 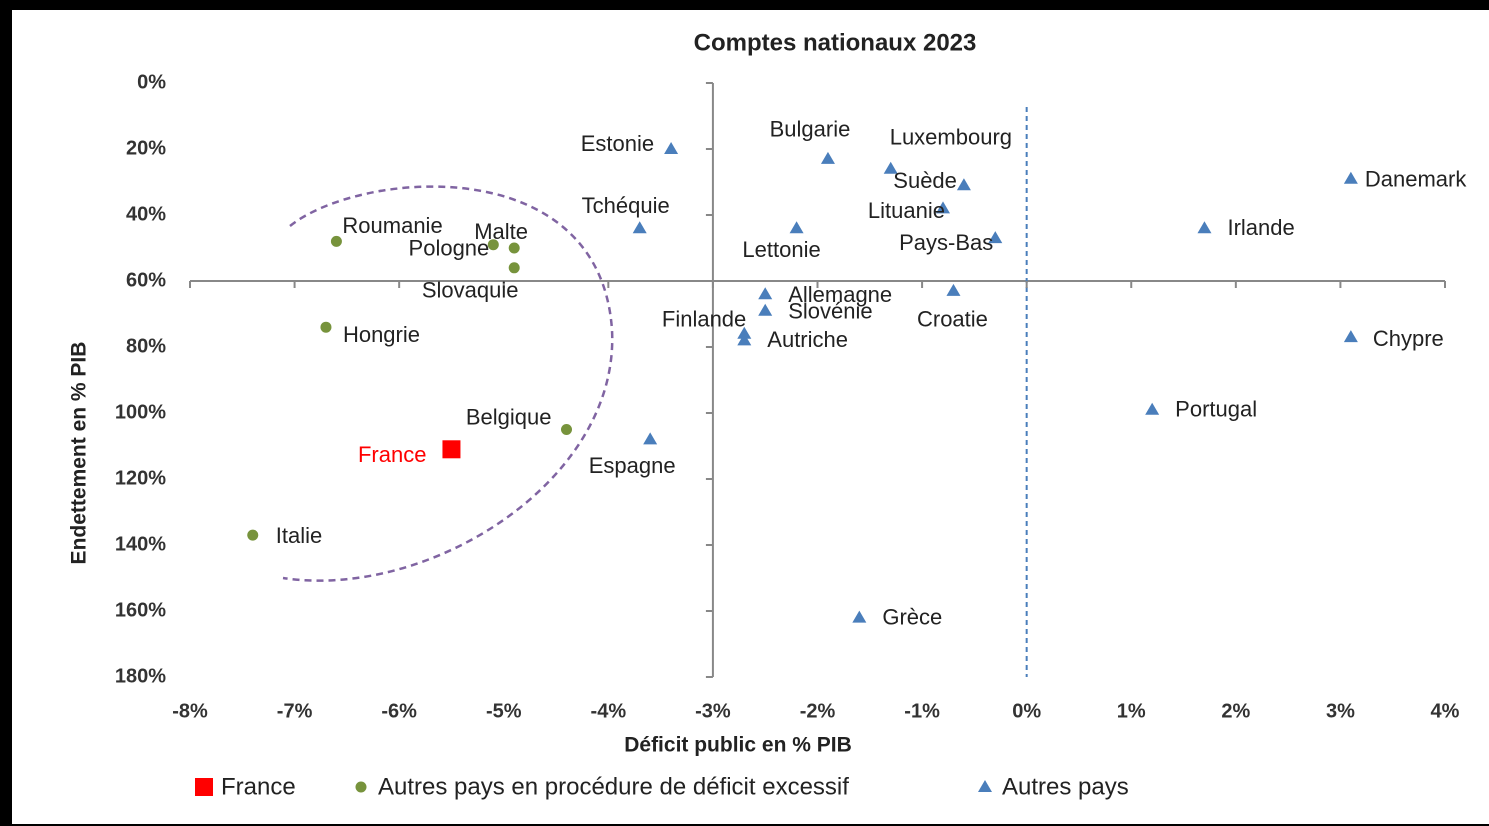 I want to click on point-label: Tchéquie, so click(x=626, y=205).